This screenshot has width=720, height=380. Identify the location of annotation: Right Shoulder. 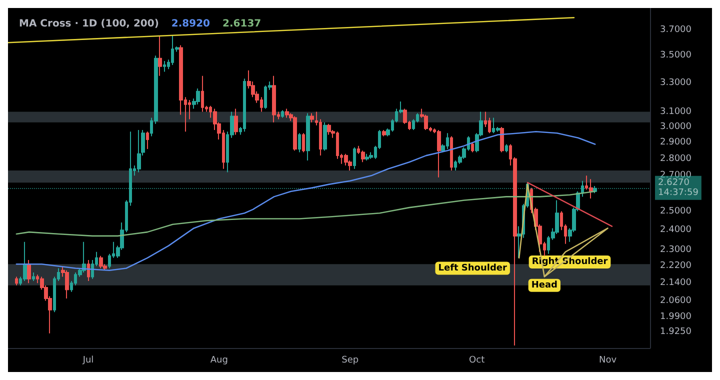
(570, 262).